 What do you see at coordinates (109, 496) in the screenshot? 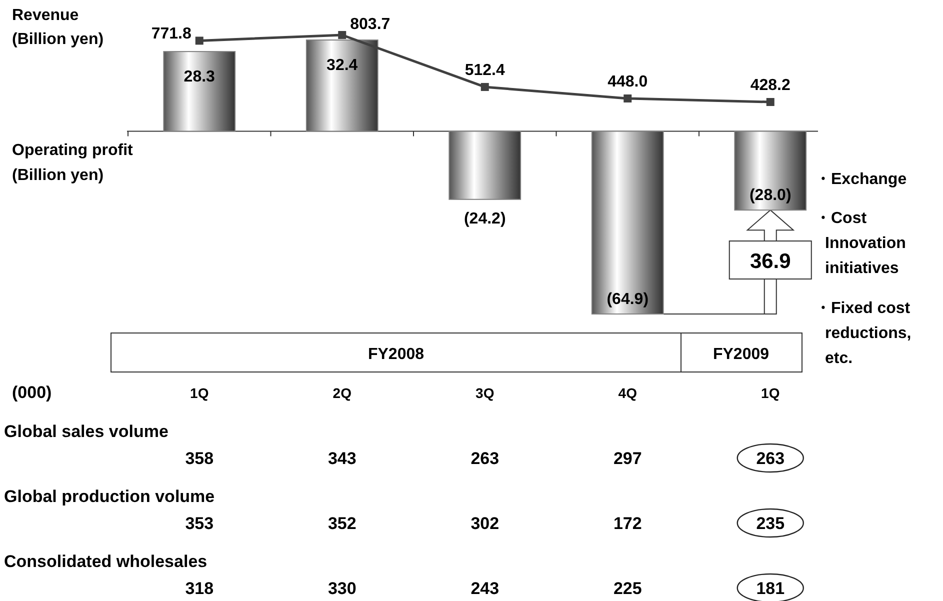
I see `text: Global production volume` at bounding box center [109, 496].